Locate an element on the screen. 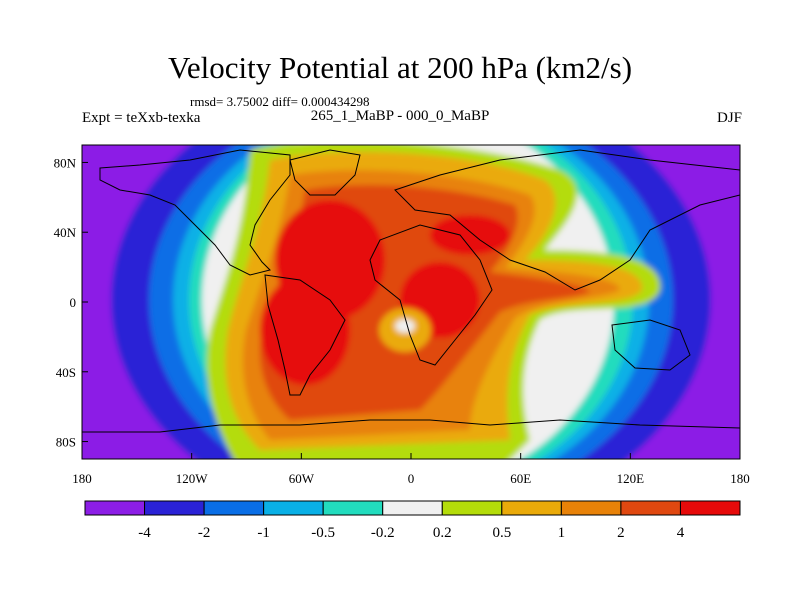 This screenshot has width=800, height=600. core-north-africa is located at coordinates (470, 235).